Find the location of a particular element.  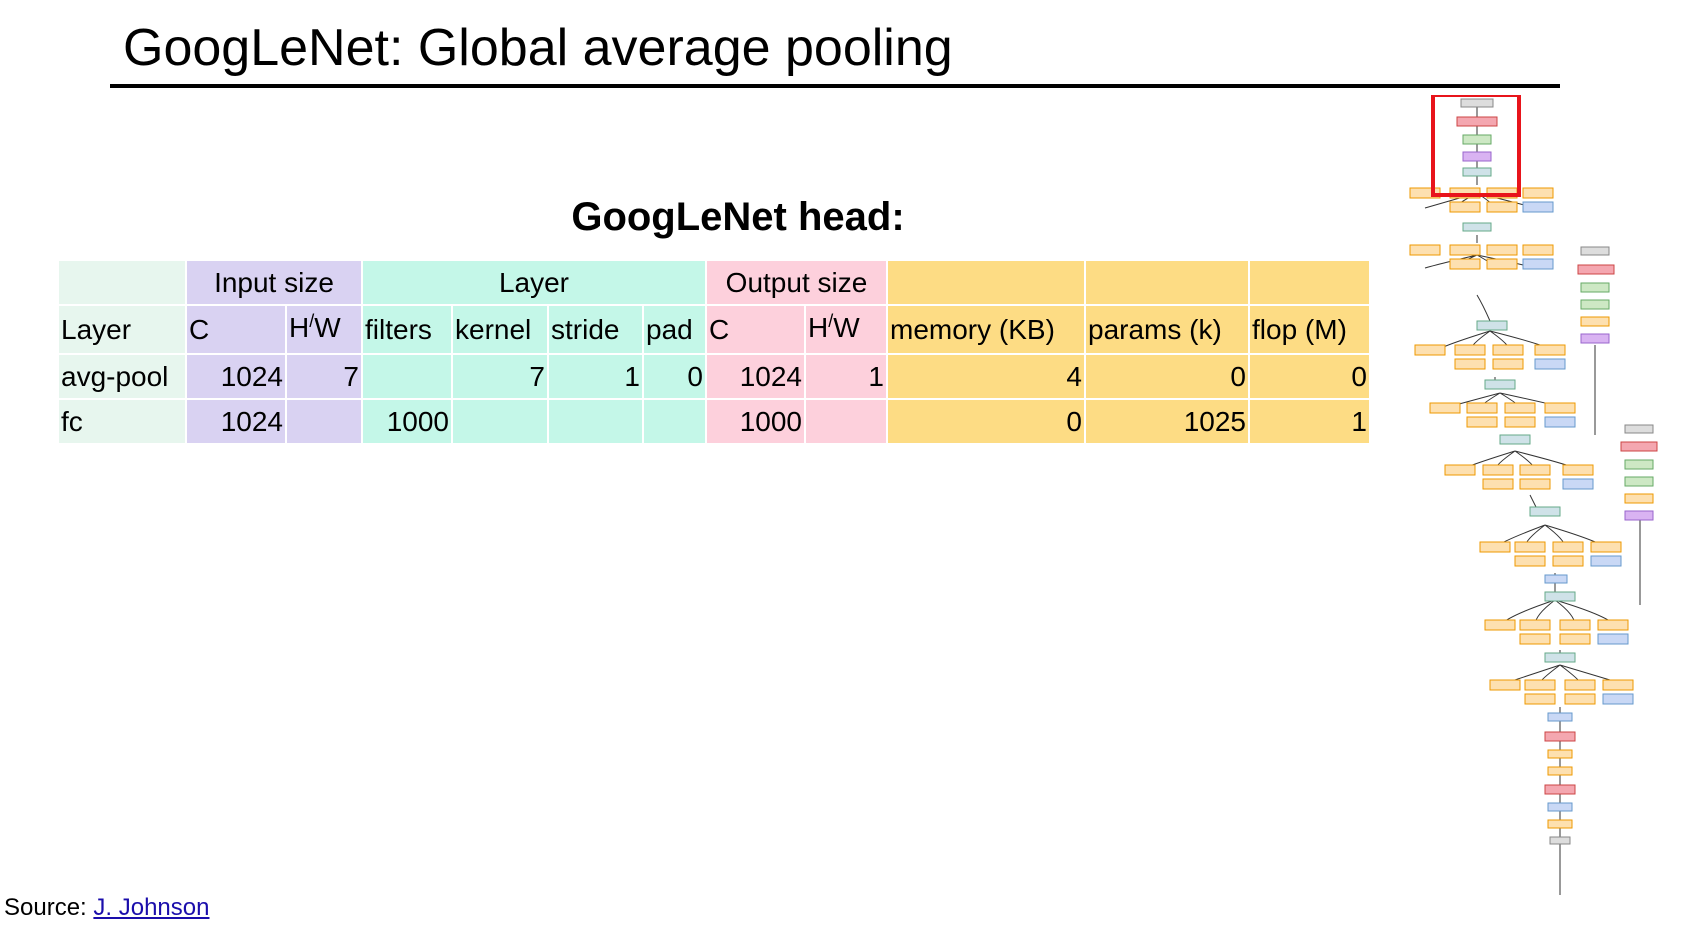

cell-flop: 1 is located at coordinates (1309, 421).